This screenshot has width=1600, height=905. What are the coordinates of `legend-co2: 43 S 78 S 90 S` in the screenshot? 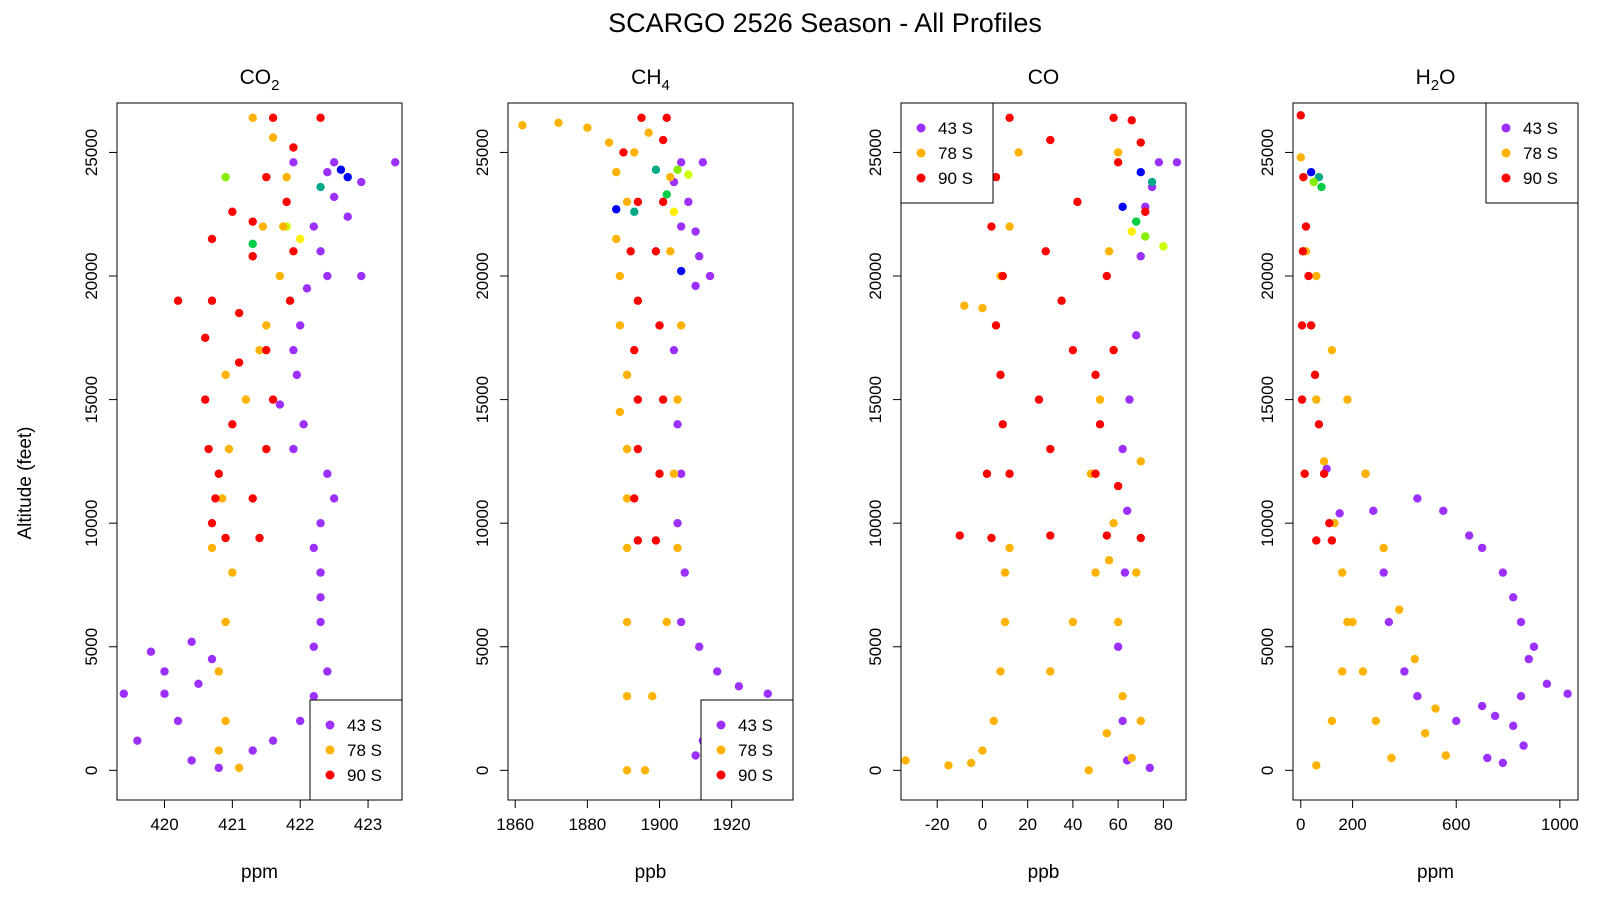 It's located at (356, 750).